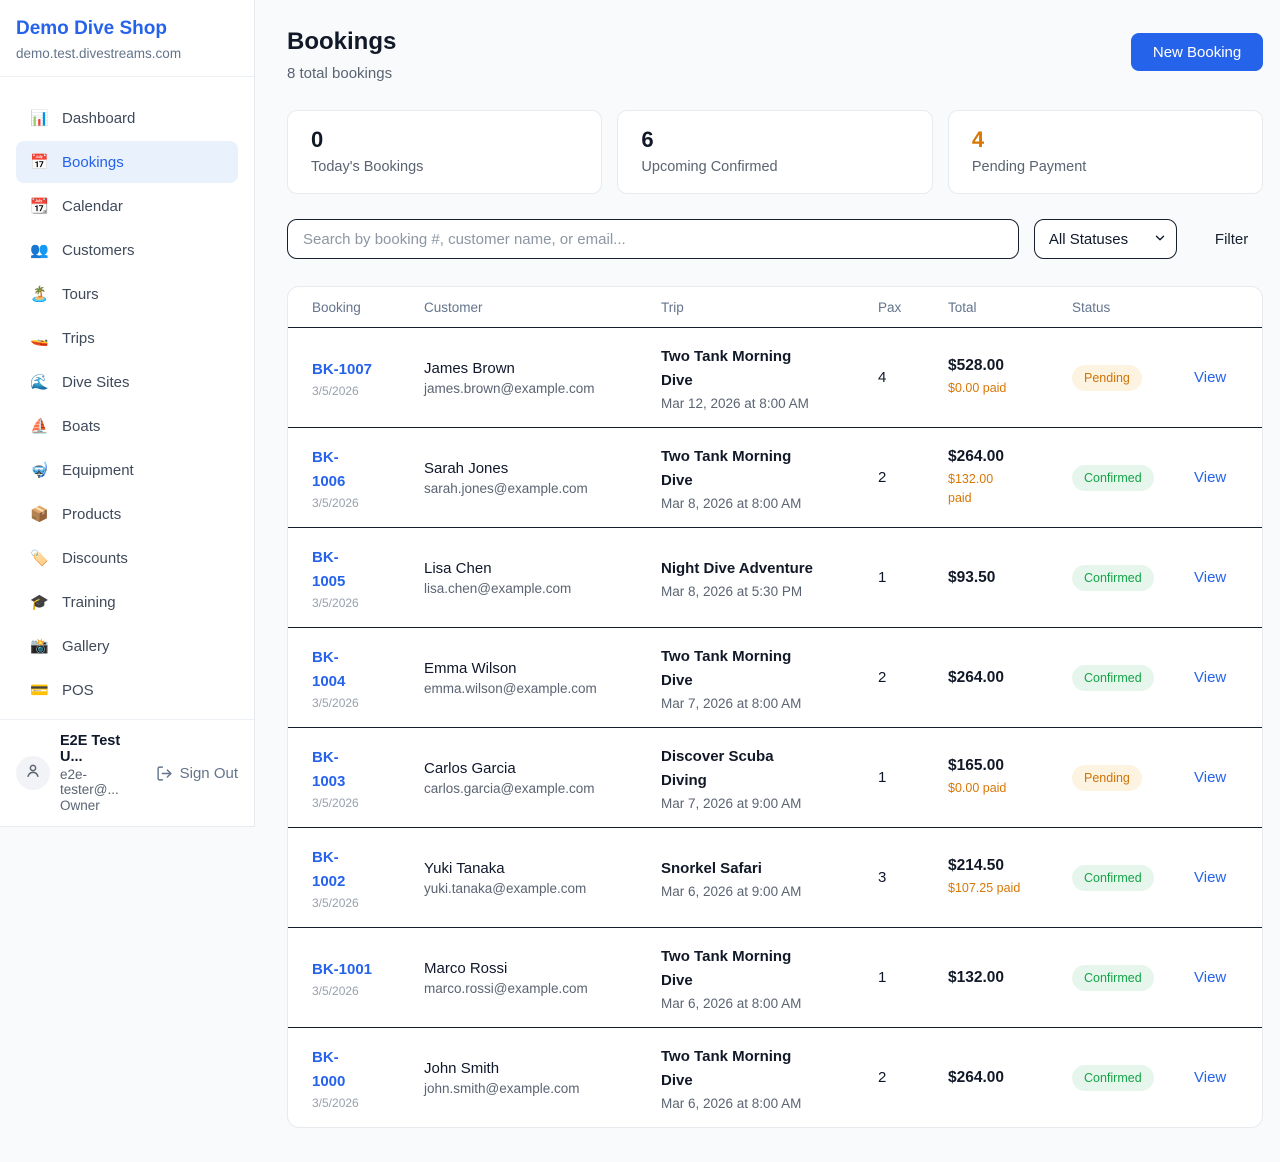 Image resolution: width=1280 pixels, height=1162 pixels. Describe the element at coordinates (1133, 377) in the screenshot. I see `status-cell: Pending` at that location.